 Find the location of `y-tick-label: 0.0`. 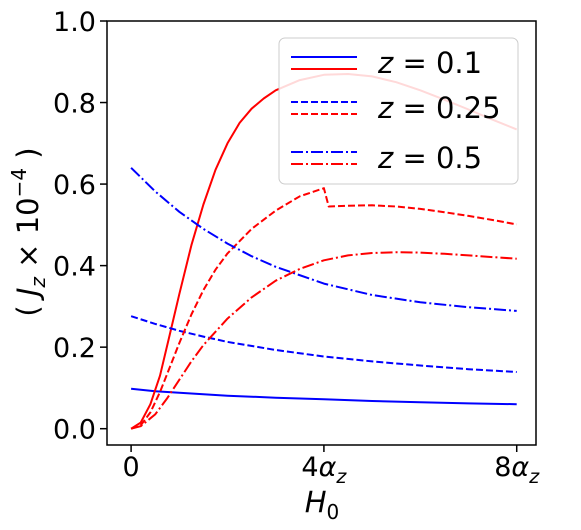

y-tick-label: 0.0 is located at coordinates (74, 430).